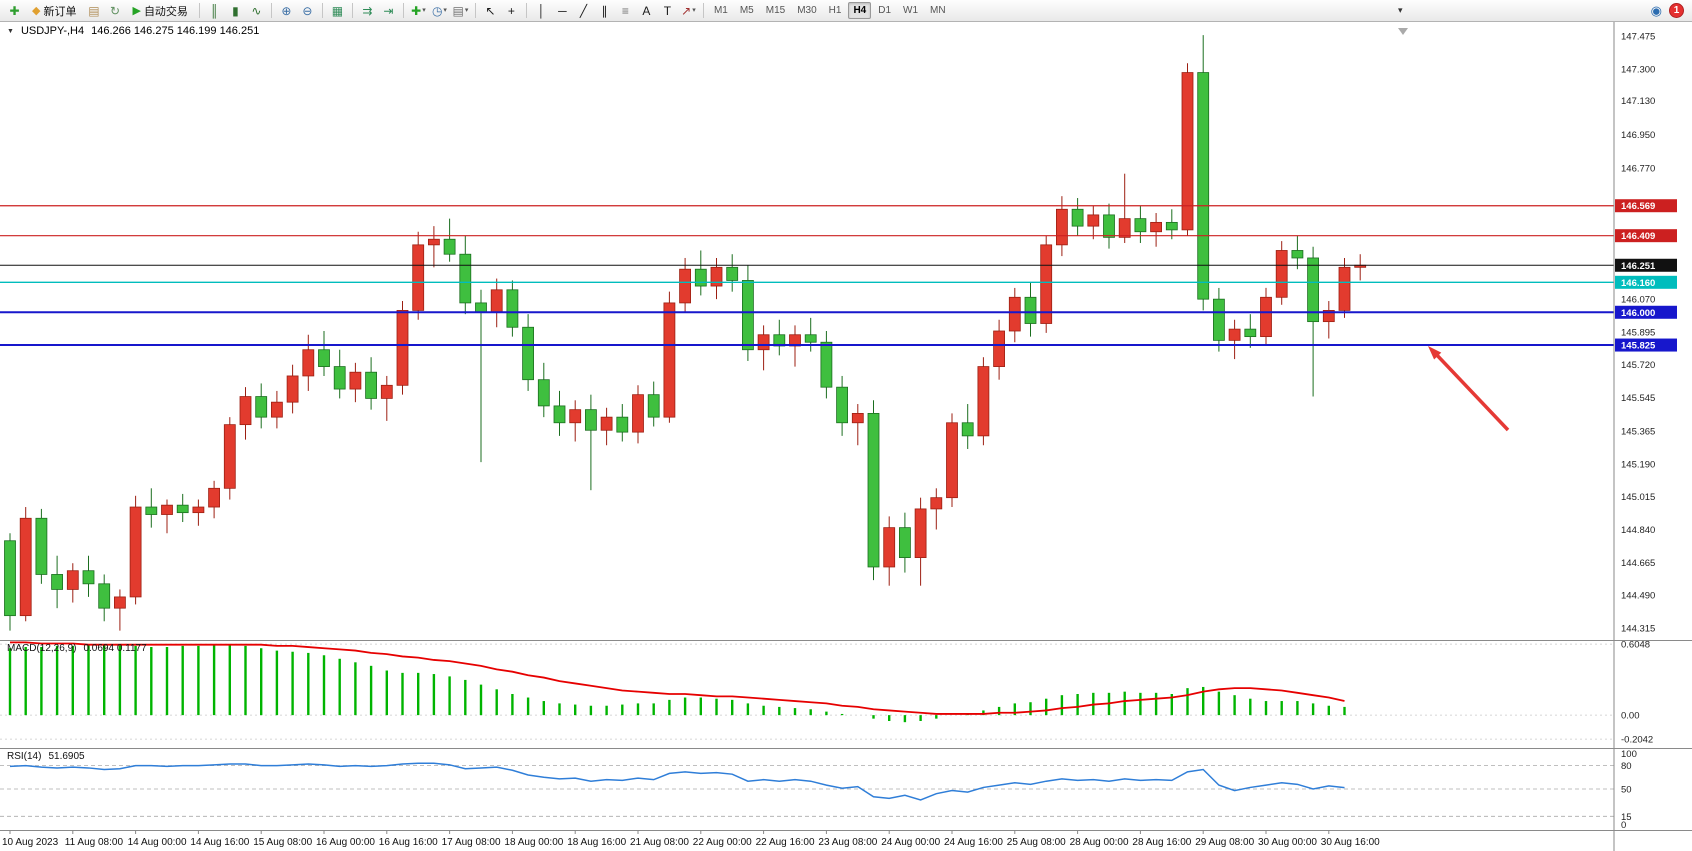 This screenshot has width=1692, height=851. Describe the element at coordinates (235, 10) in the screenshot. I see `candlestick-chart-icon: ▮` at that location.